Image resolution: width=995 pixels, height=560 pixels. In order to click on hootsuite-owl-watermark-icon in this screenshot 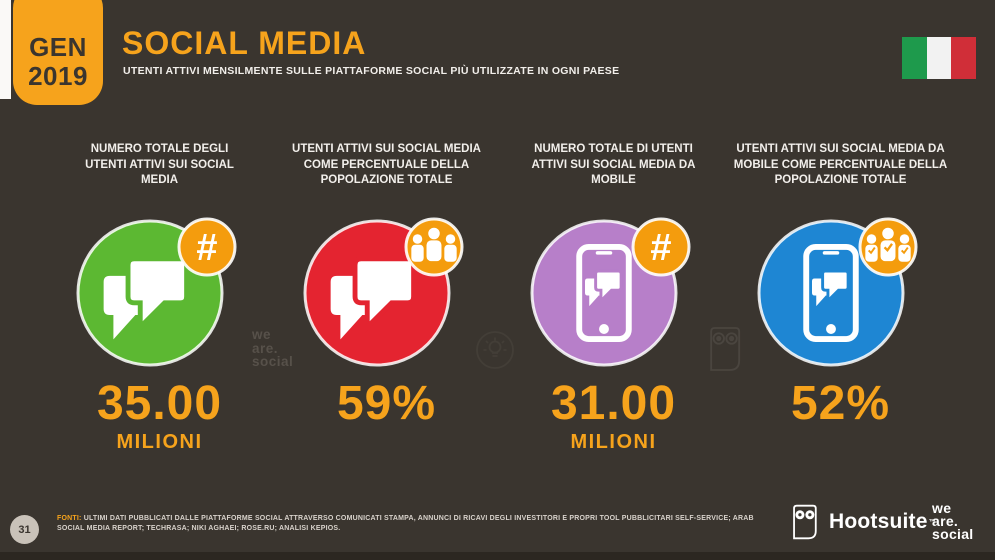, I will do `click(725, 349)`.